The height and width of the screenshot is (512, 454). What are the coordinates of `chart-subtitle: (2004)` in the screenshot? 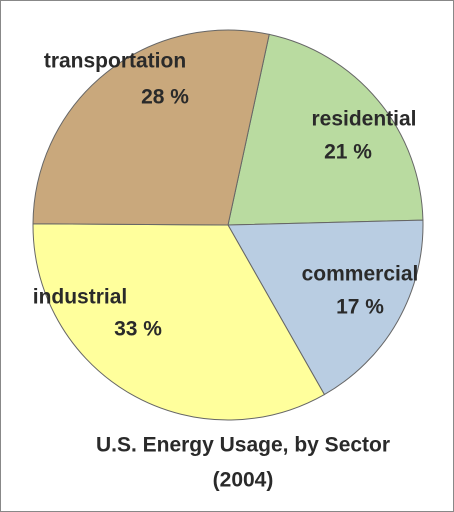 It's located at (243, 480).